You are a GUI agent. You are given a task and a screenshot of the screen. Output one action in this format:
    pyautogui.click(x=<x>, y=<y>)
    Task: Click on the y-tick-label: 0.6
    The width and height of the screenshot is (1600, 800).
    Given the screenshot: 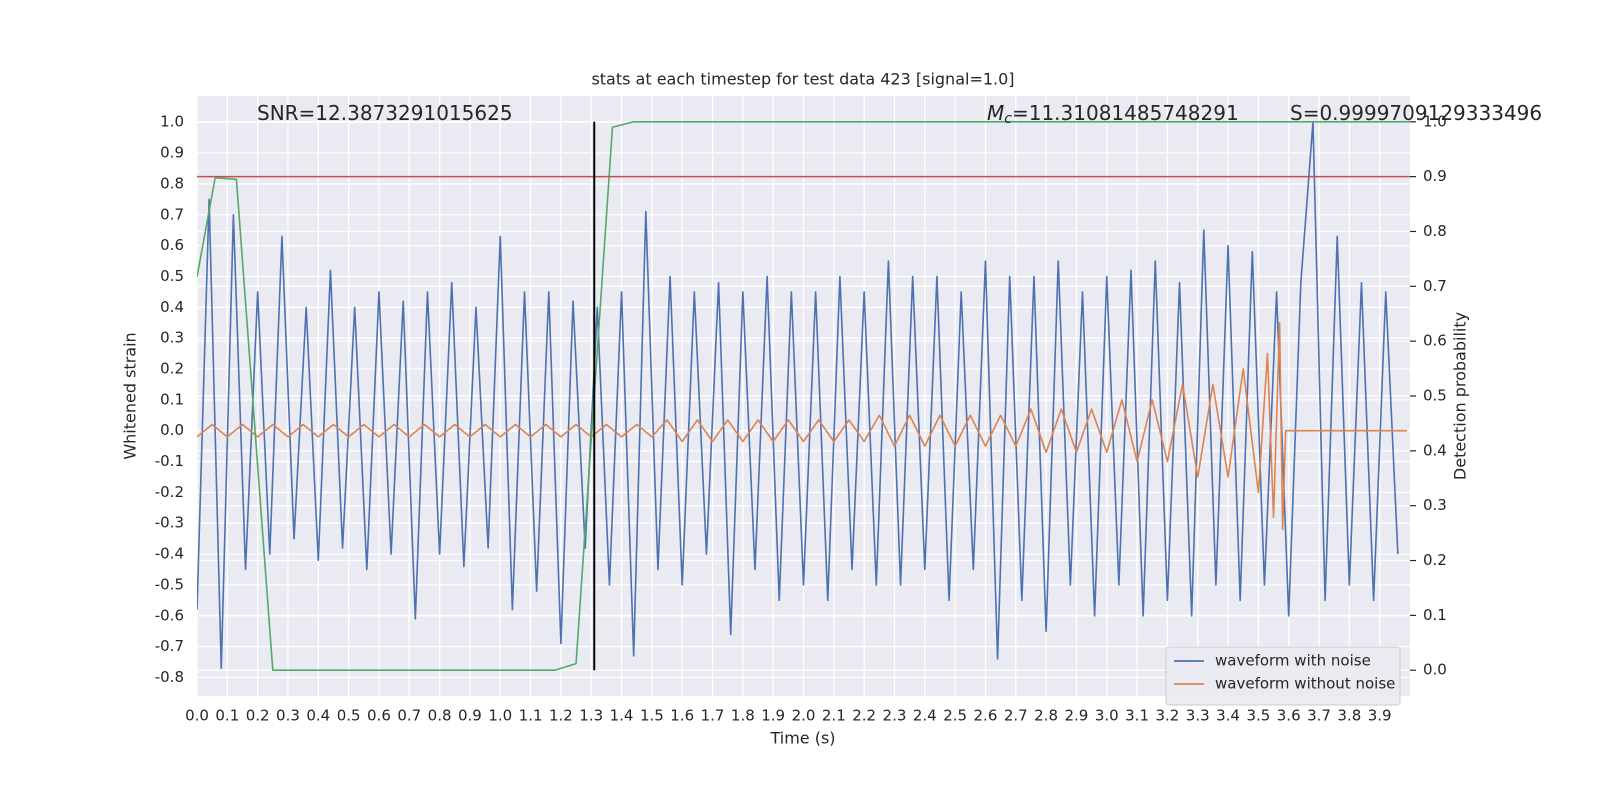 What is the action you would take?
    pyautogui.click(x=172, y=245)
    